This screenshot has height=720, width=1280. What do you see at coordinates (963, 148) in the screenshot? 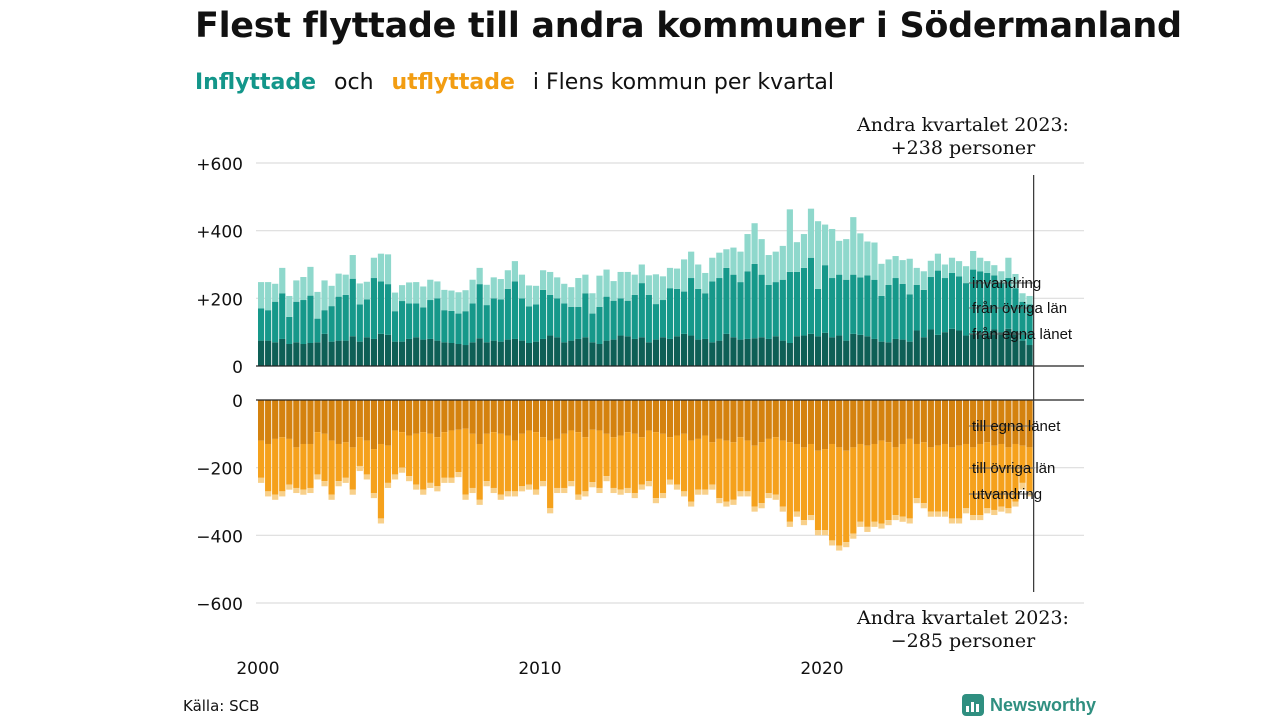
I see `annotation-top-line2: +238 personer` at bounding box center [963, 148].